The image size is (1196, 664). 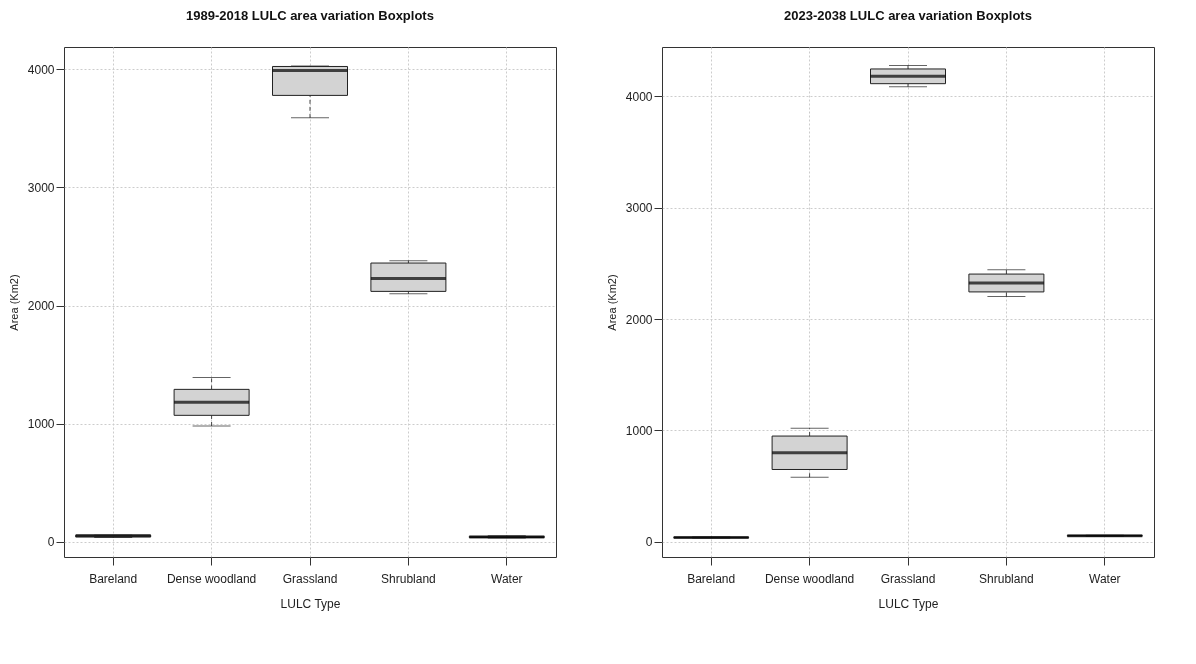 I want to click on chart-title: 1989-2018 LULC area variation Boxplots, so click(x=310, y=15).